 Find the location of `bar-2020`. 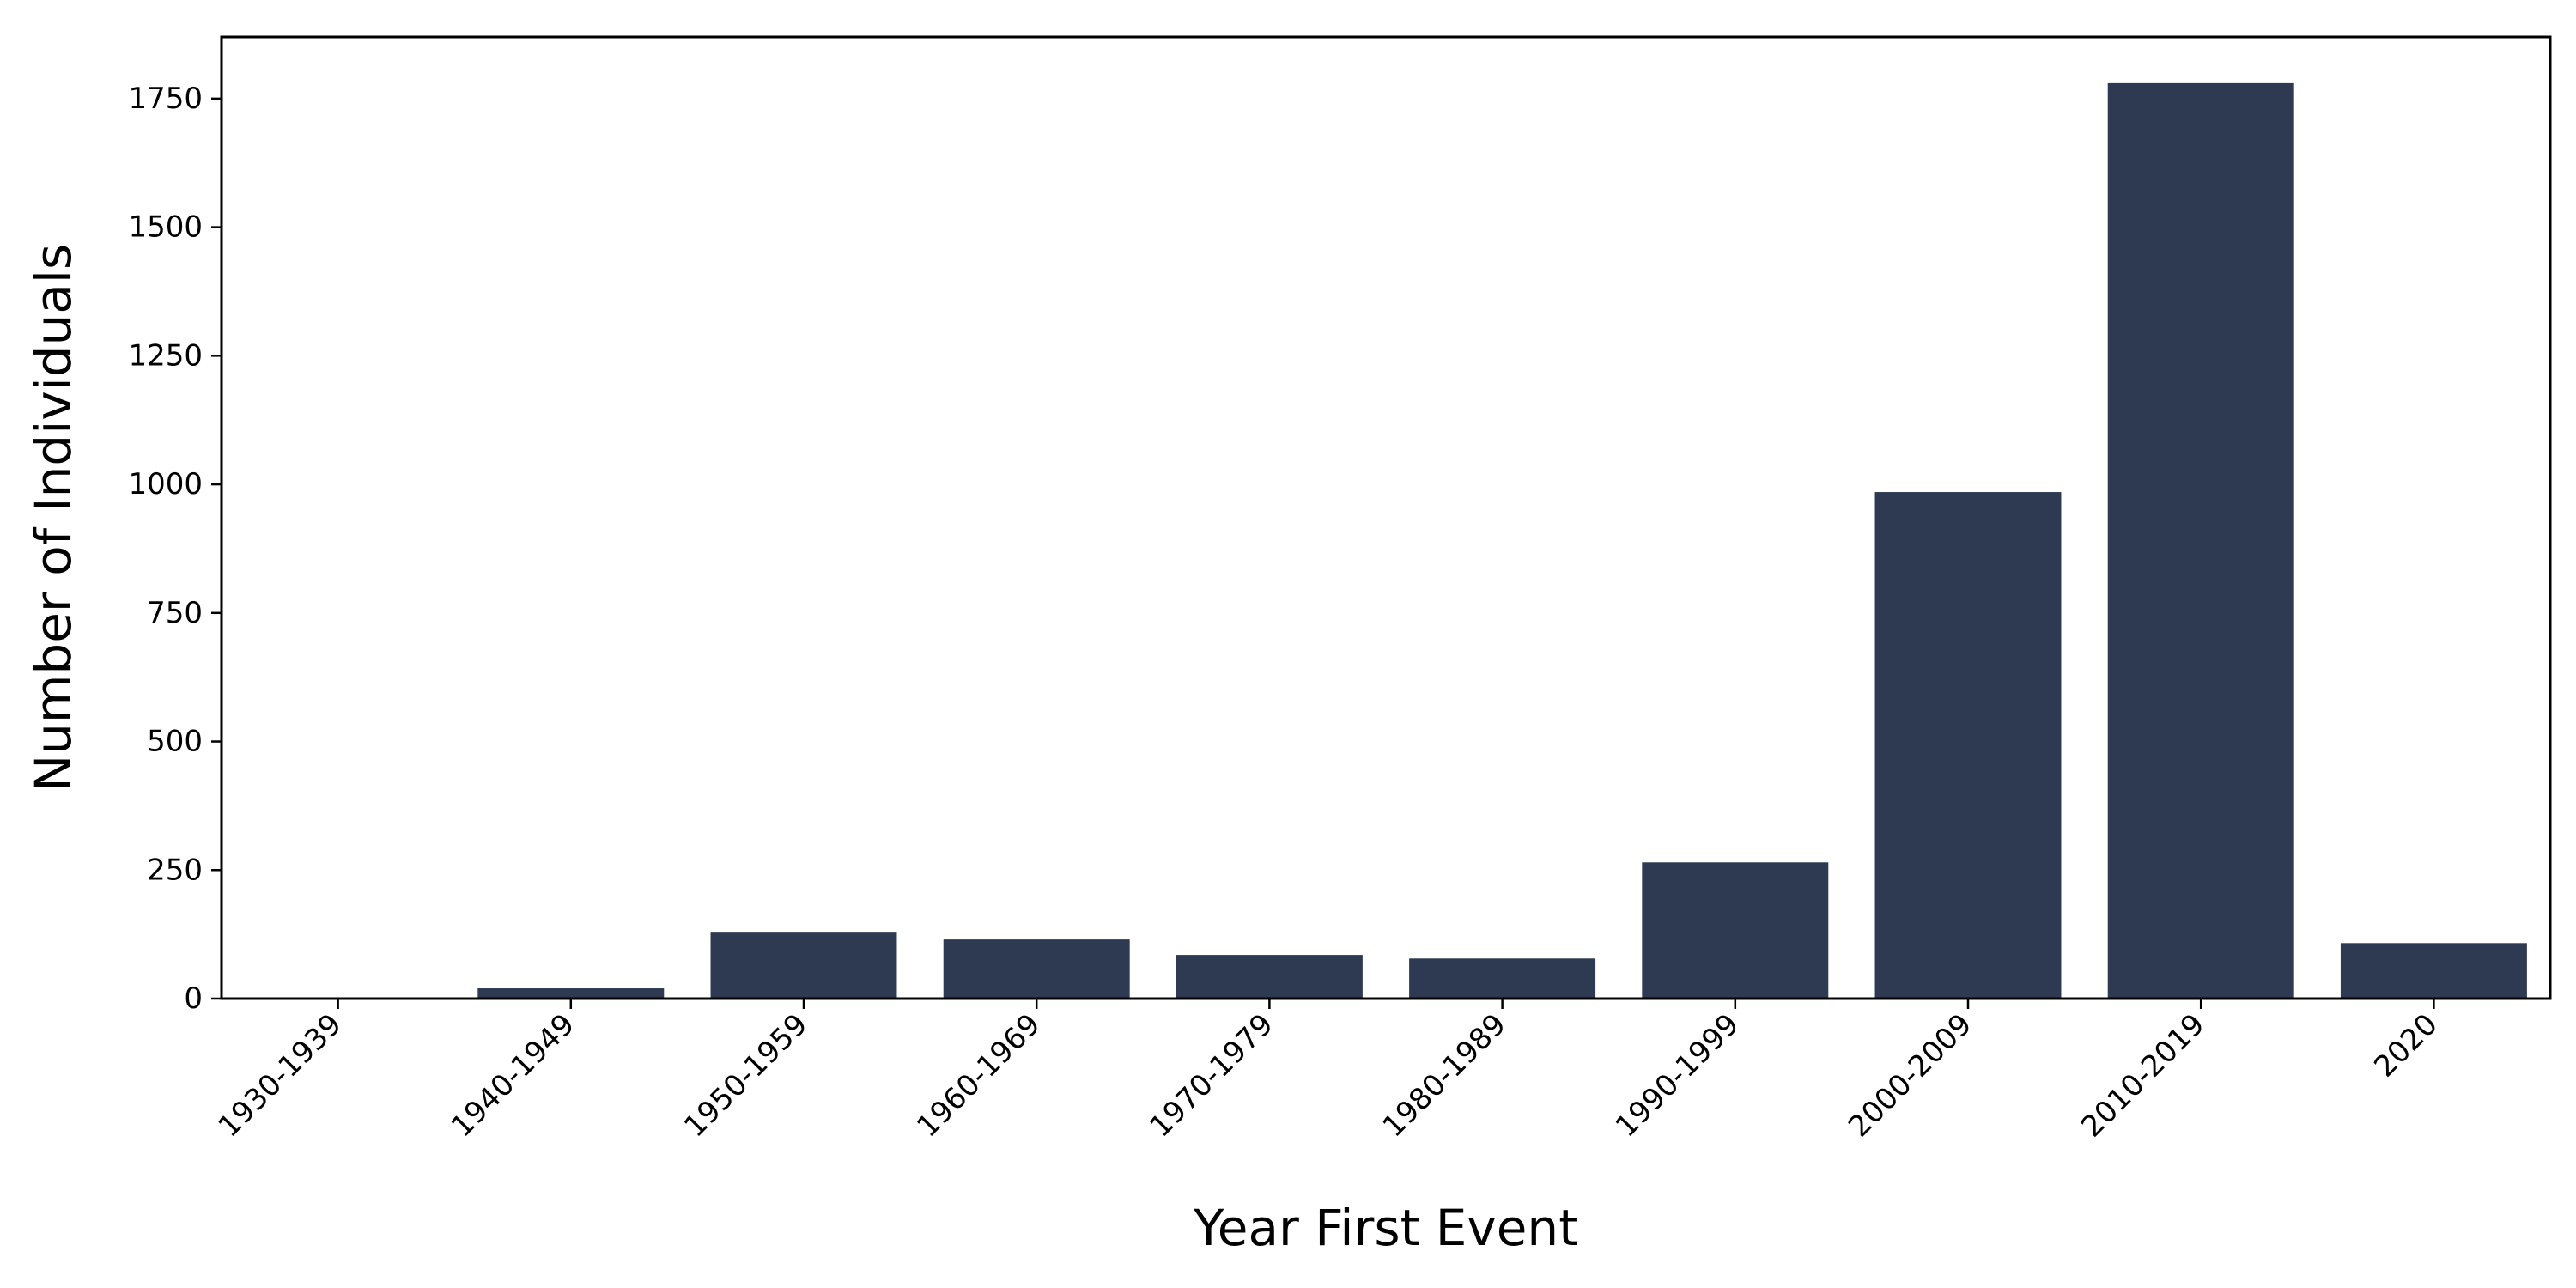

bar-2020 is located at coordinates (2434, 971).